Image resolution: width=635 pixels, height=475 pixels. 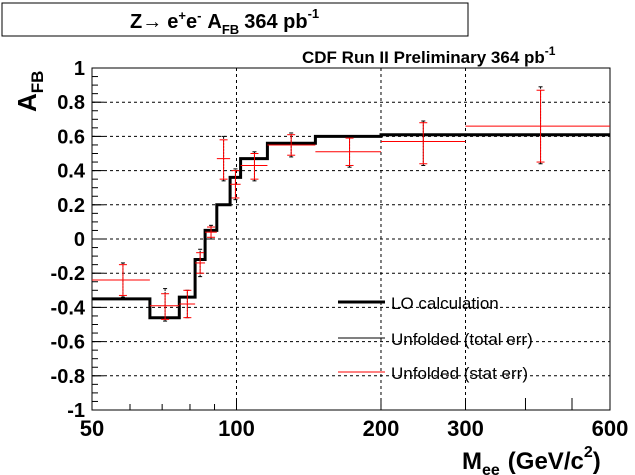 What do you see at coordinates (462, 339) in the screenshot?
I see `legend-label-total: Unfolded (total err)` at bounding box center [462, 339].